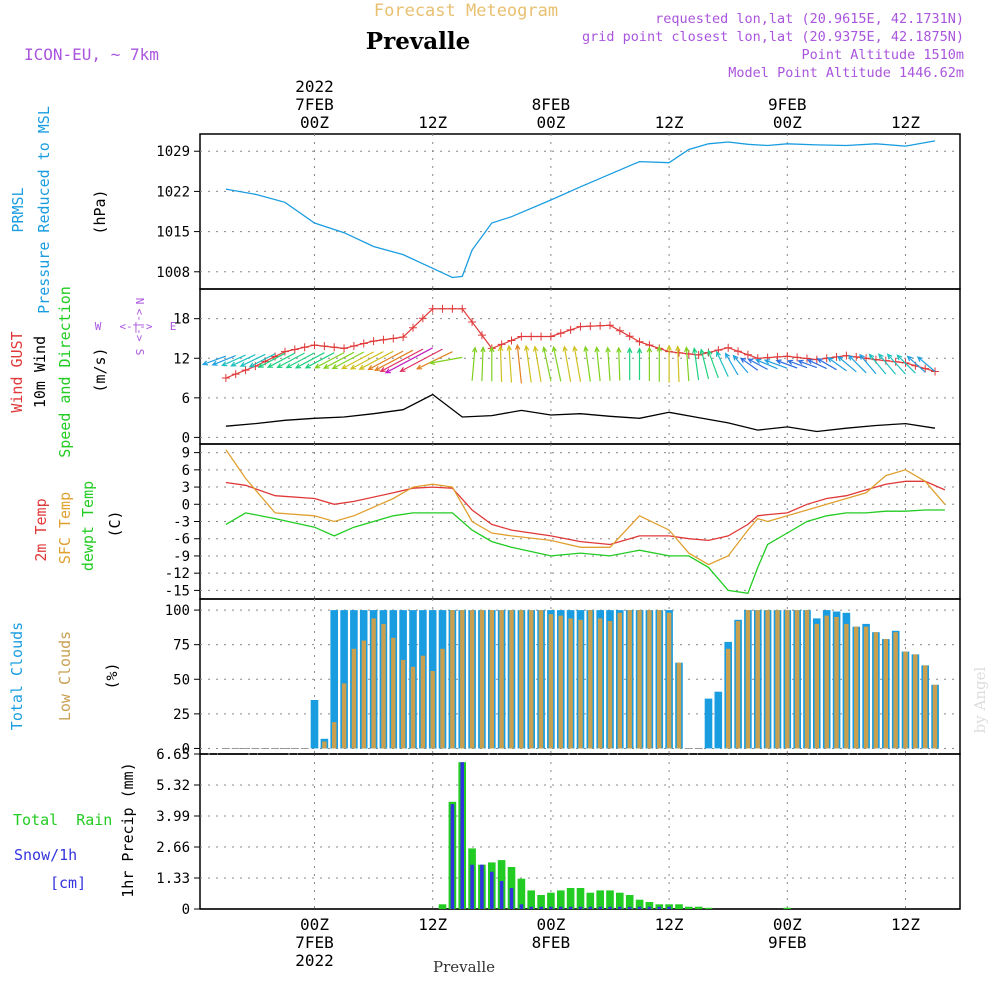  I want to click on y-tick-label: 50, so click(181, 680).